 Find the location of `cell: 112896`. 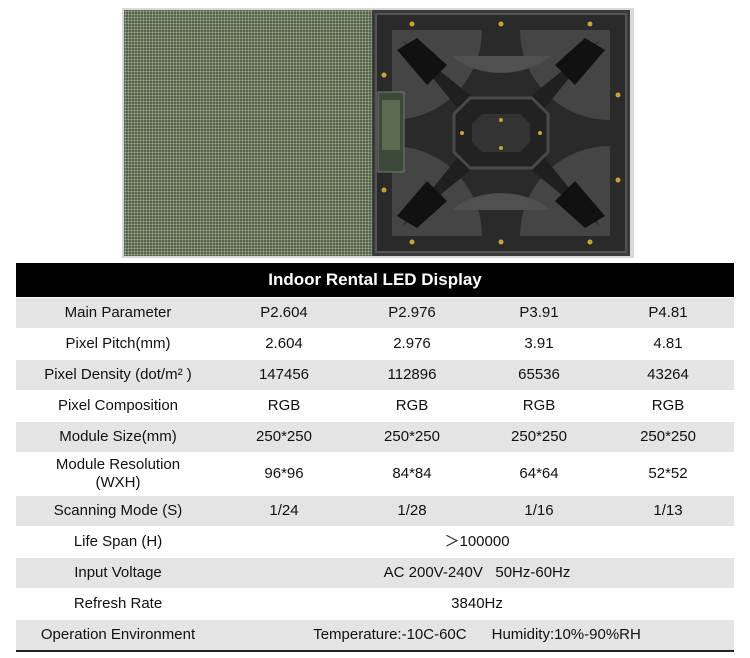

cell: 112896 is located at coordinates (412, 375).